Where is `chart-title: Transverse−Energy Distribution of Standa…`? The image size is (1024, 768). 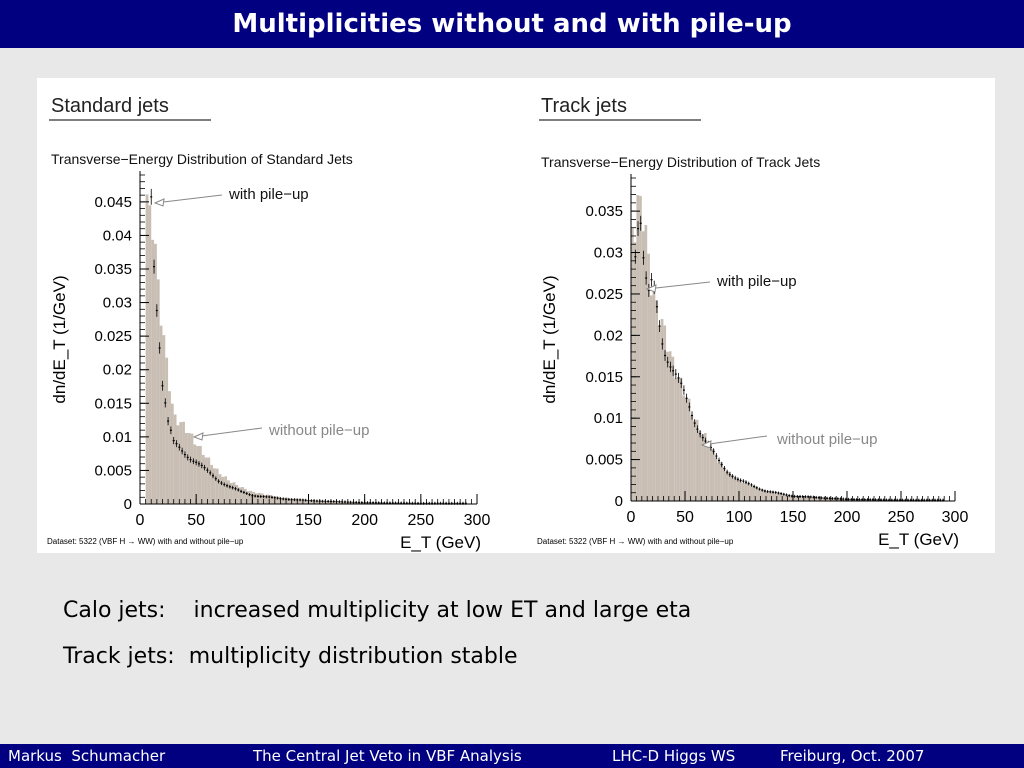 chart-title: Transverse−Energy Distribution of Standa… is located at coordinates (202, 159).